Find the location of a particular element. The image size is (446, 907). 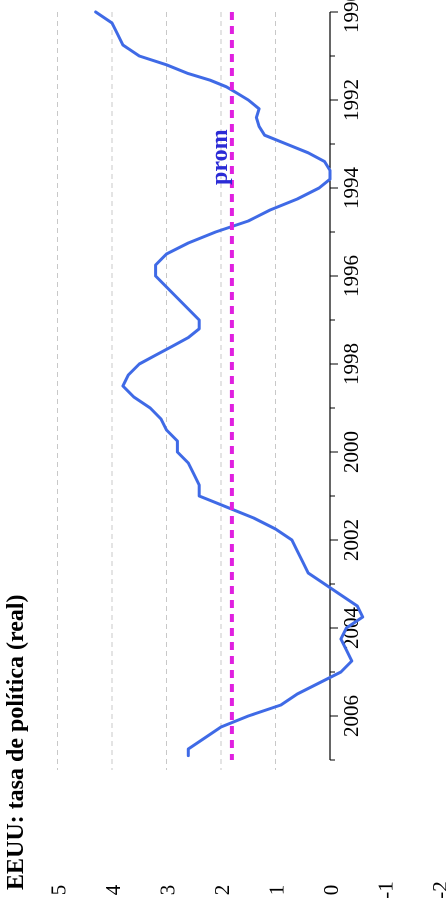

x-tick-label: 1996 is located at coordinates (351, 276).